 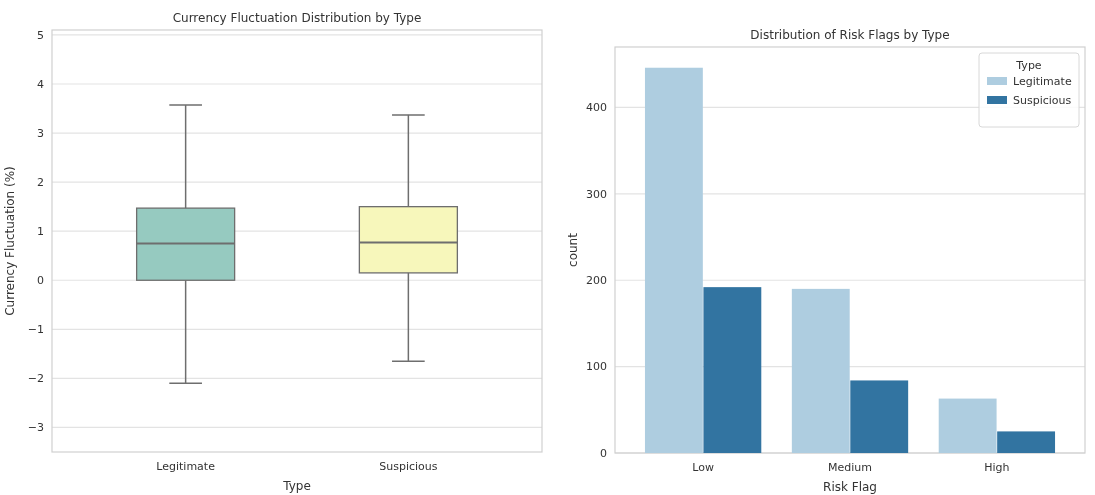 What do you see at coordinates (850, 35) in the screenshot?
I see `chart-title: Distribution of Risk Flags by Type` at bounding box center [850, 35].